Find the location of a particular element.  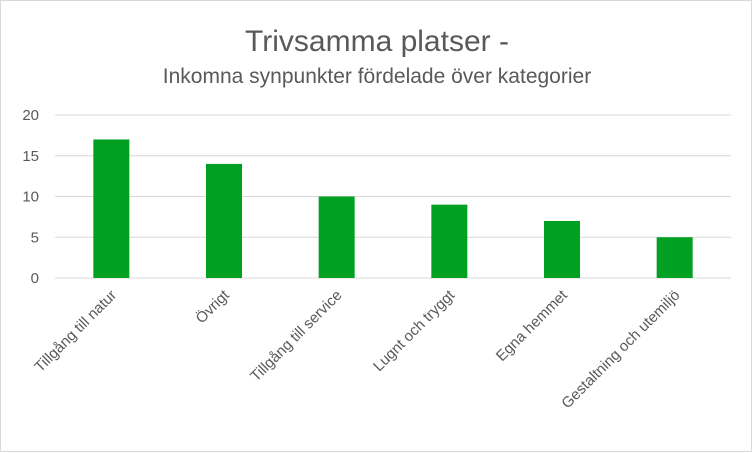

y-axis-ticks: 0 5 10 15 20 is located at coordinates (30, 197).